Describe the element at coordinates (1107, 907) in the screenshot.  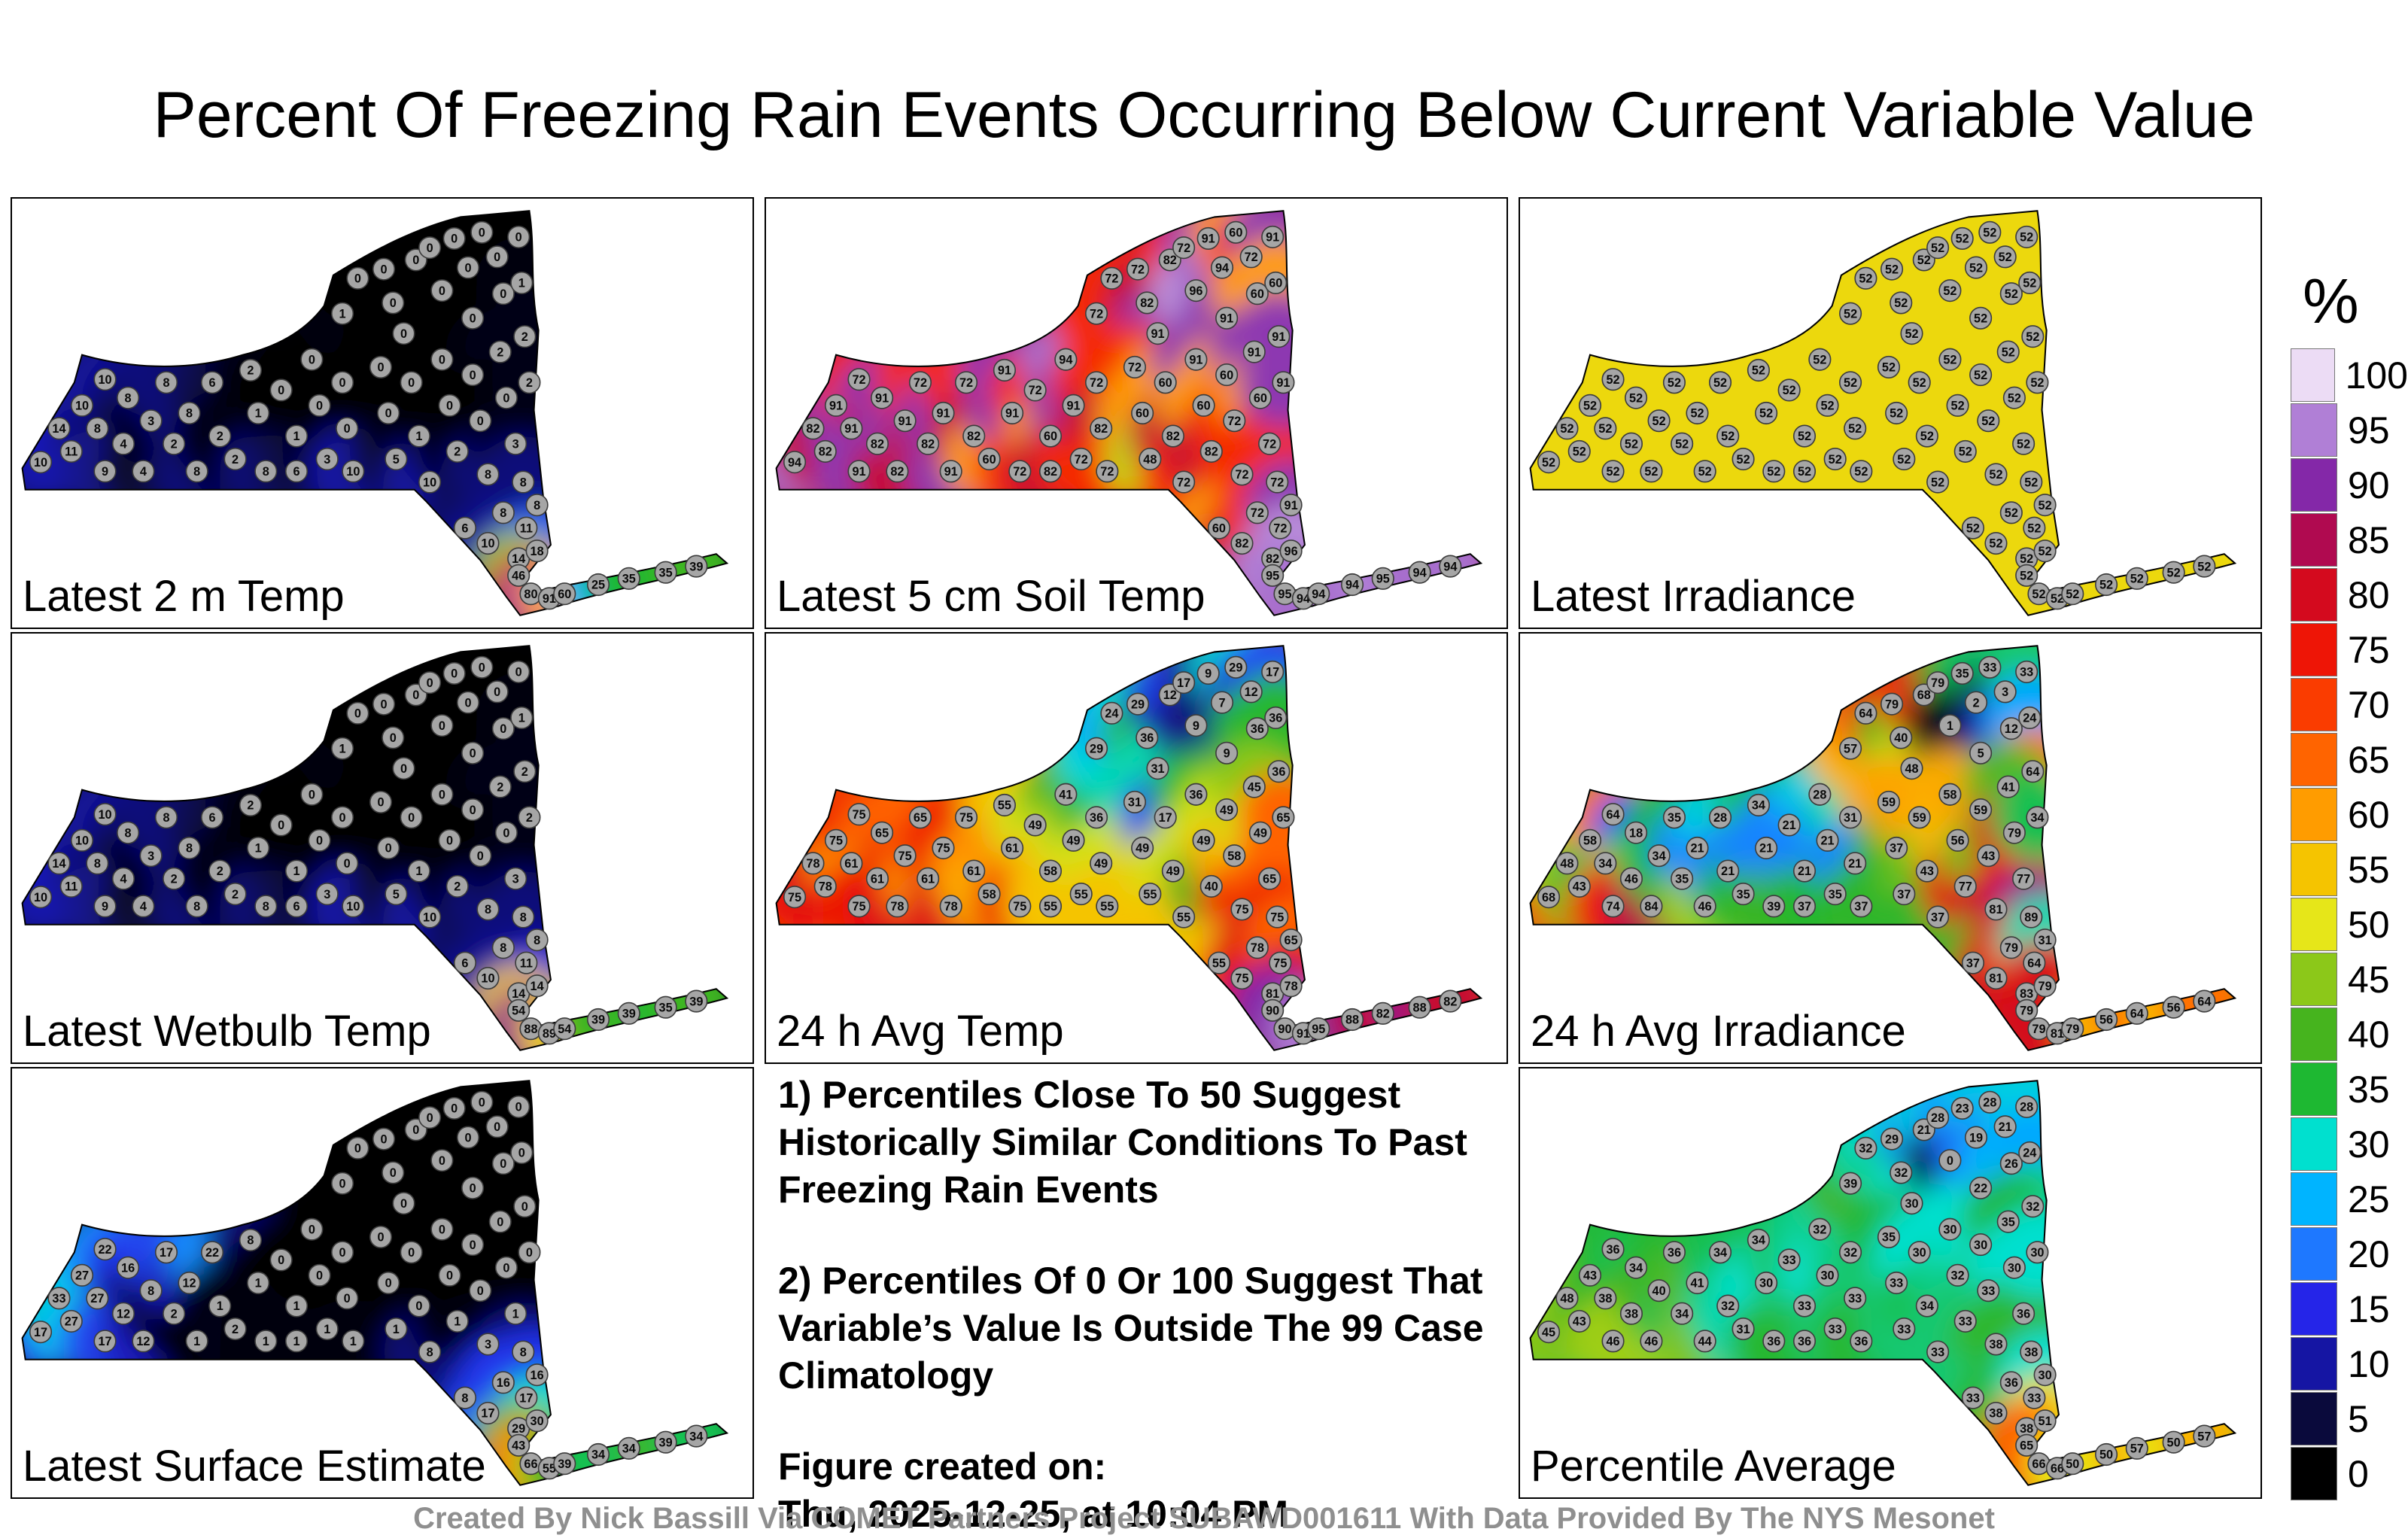
I see `svg-text: 55` at that location.